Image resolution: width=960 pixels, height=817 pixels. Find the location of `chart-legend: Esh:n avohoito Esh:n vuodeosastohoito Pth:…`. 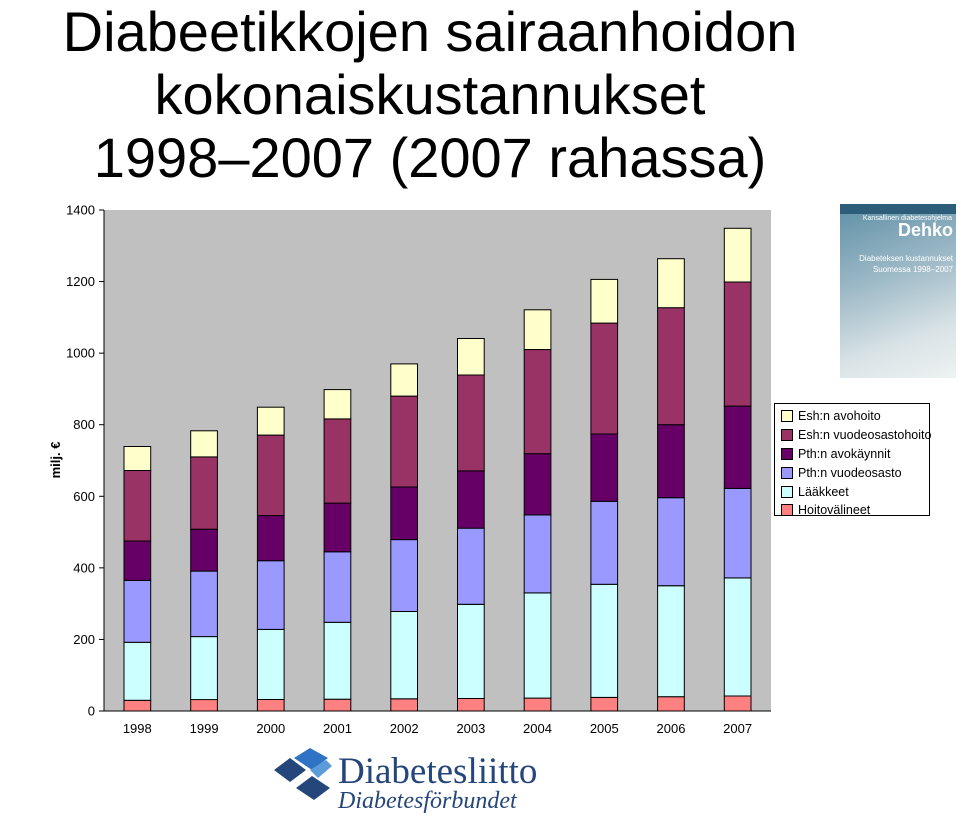

chart-legend: Esh:n avohoito Esh:n vuodeosastohoito Pth:… is located at coordinates (853, 460).